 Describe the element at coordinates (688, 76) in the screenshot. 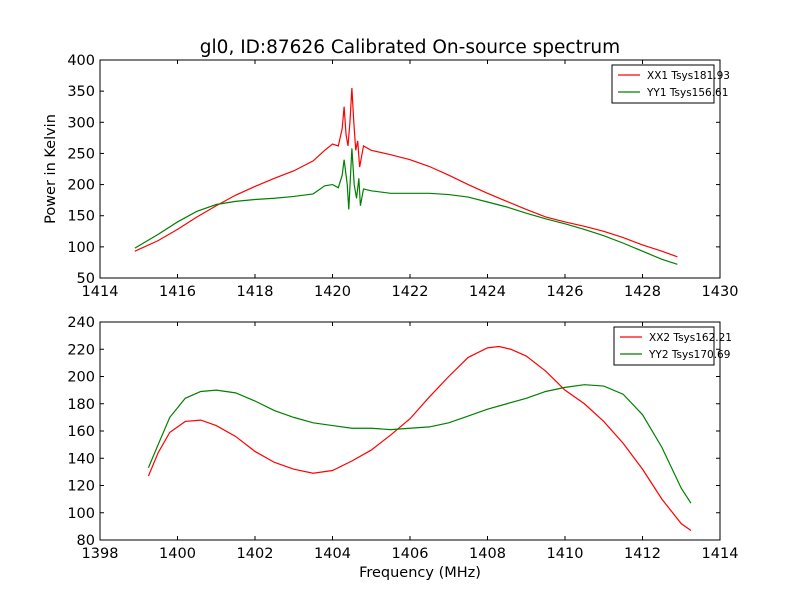

I see `legend-entry: XX1 Tsys181.93` at that location.